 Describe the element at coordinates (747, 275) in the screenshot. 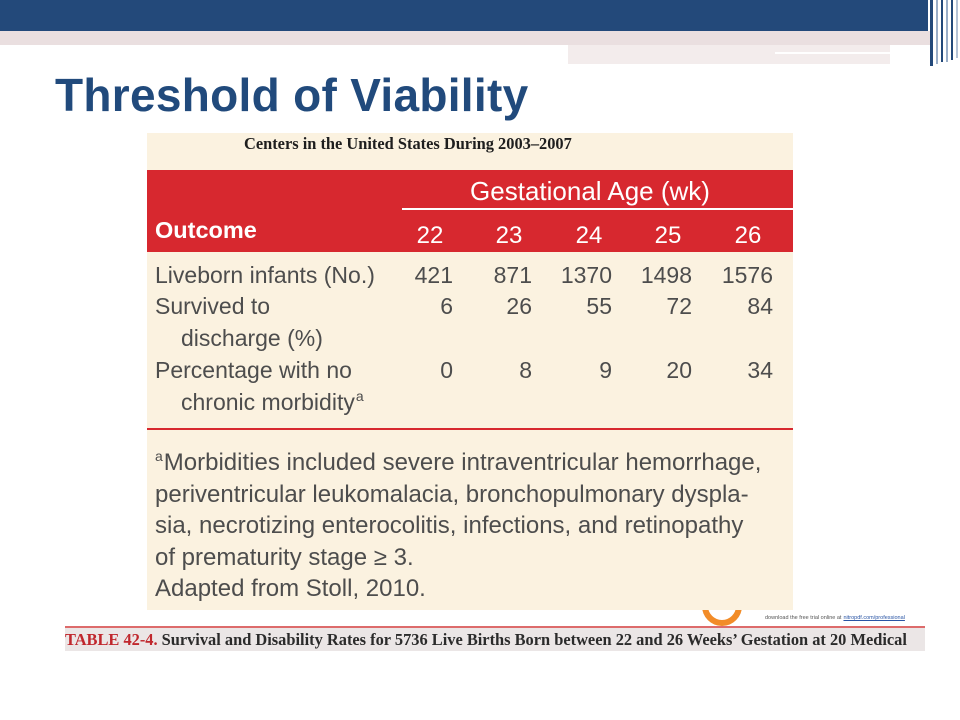

I see `cell-value: 1576` at that location.